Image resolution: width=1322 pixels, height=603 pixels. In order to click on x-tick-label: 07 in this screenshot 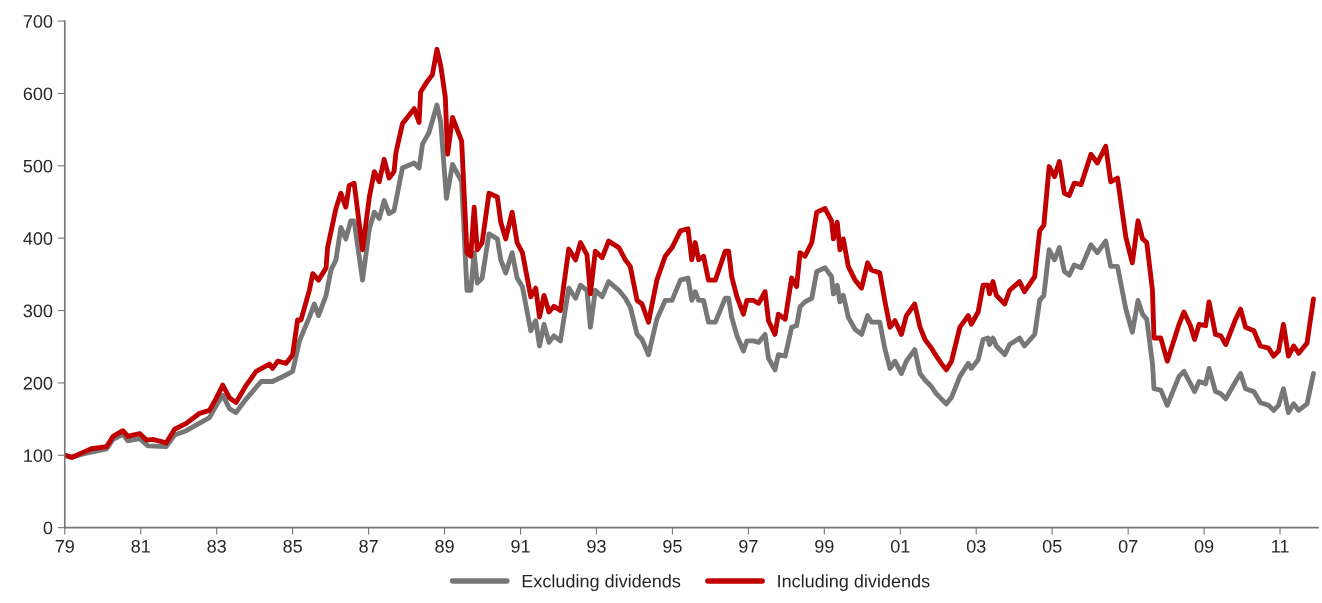, I will do `click(1128, 546)`.